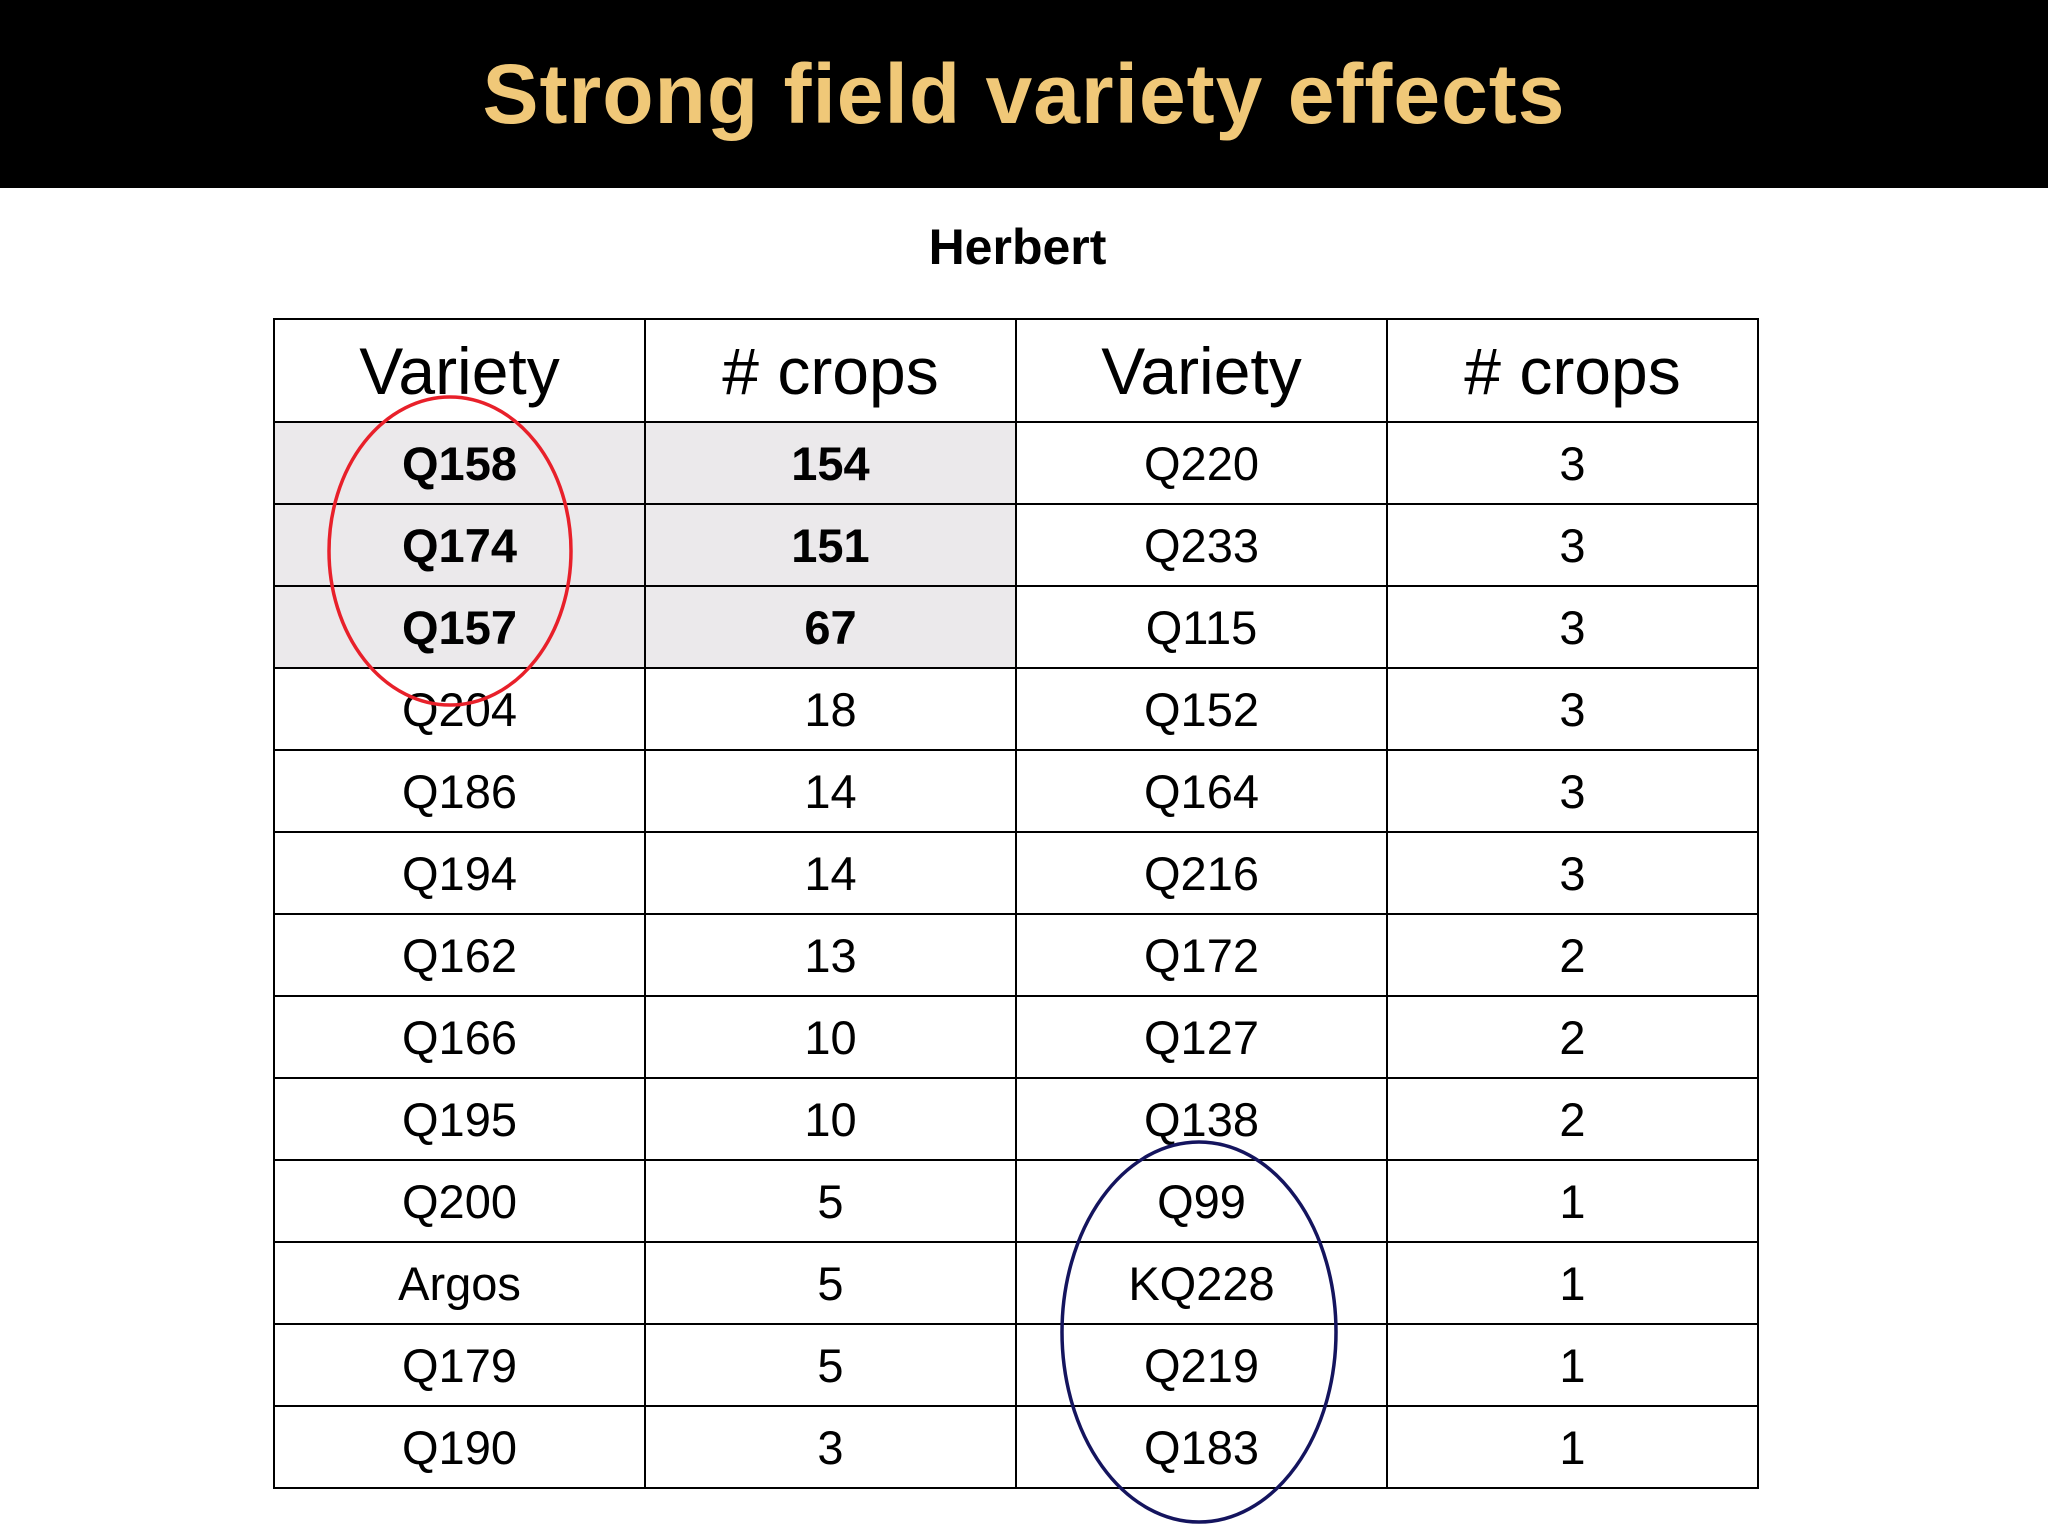 The image size is (2048, 1536). I want to click on title-bar: Strong field variety effects, so click(1024, 94).